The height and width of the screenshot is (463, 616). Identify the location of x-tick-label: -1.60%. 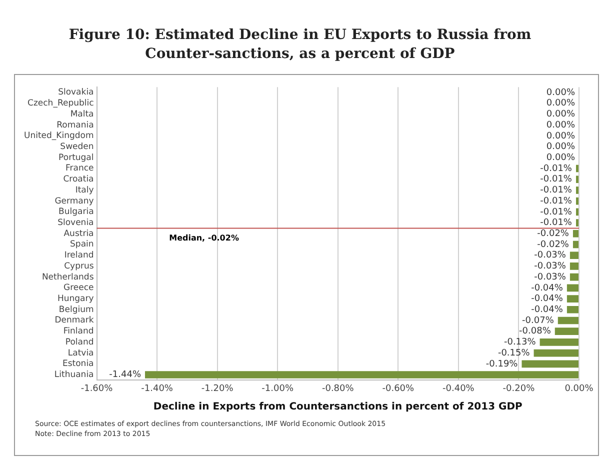
(97, 389).